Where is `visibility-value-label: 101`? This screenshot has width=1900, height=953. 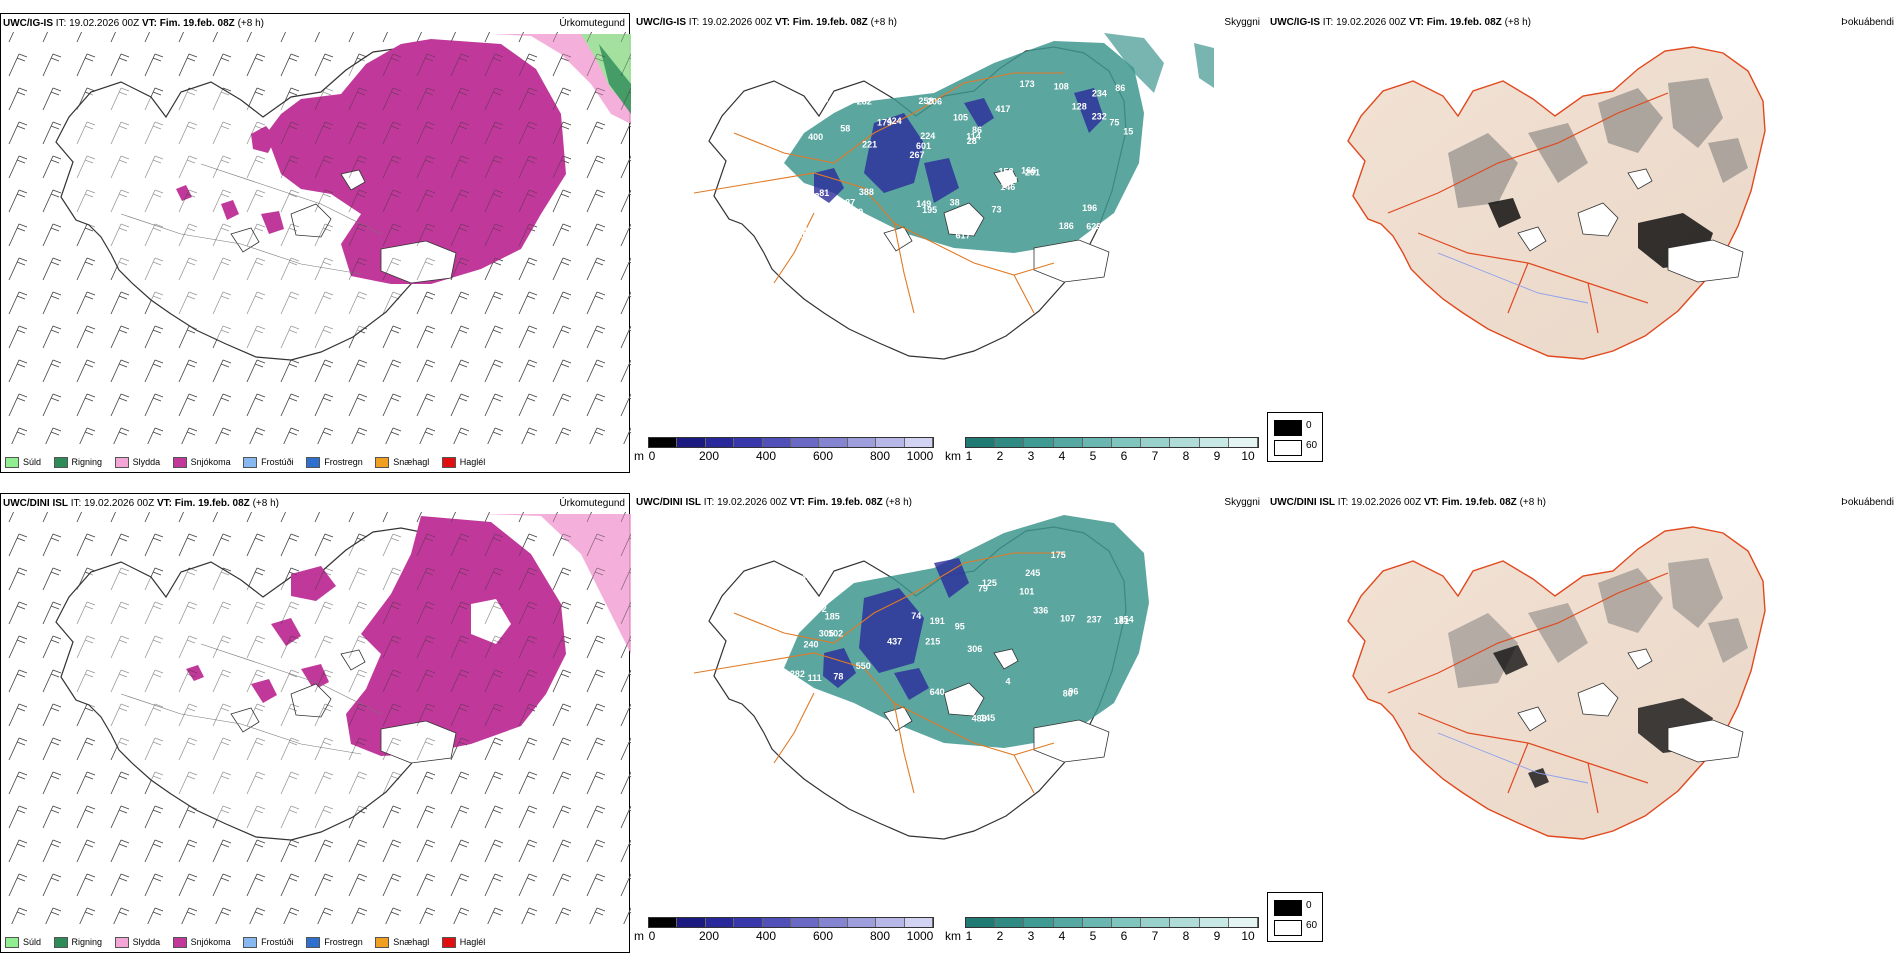 visibility-value-label: 101 is located at coordinates (1026, 591).